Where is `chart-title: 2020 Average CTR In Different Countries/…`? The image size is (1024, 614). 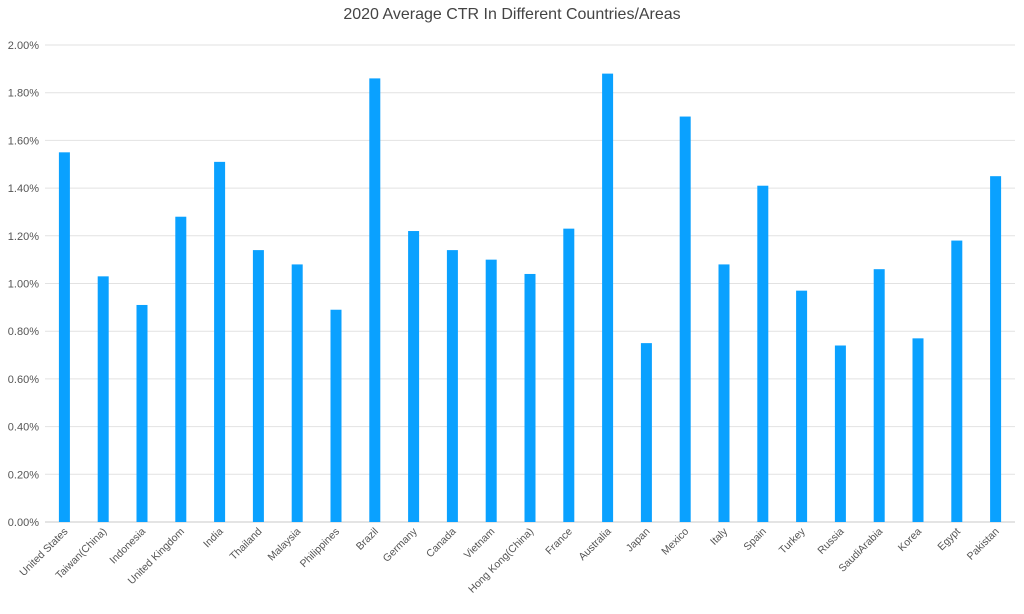
chart-title: 2020 Average CTR In Different Countries/… is located at coordinates (512, 14).